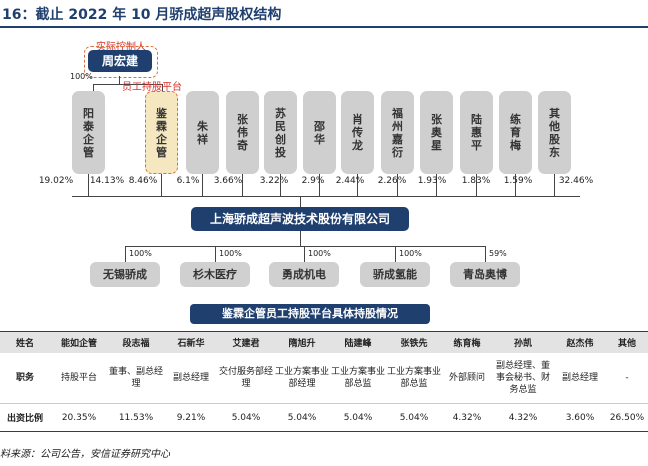 This screenshot has width=648, height=466. I want to click on shareholder-pct: 8.46%, so click(143, 181).